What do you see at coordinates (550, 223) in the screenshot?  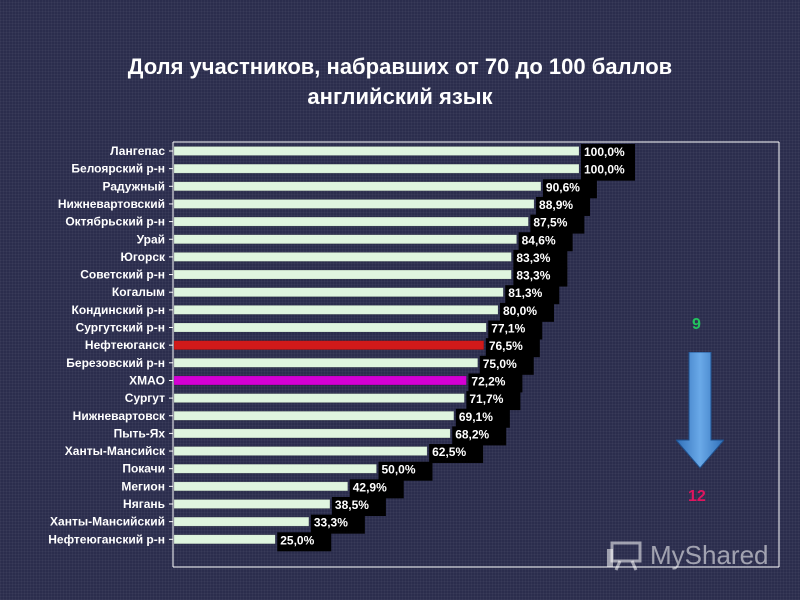 I see `data-label: 87,5%` at bounding box center [550, 223].